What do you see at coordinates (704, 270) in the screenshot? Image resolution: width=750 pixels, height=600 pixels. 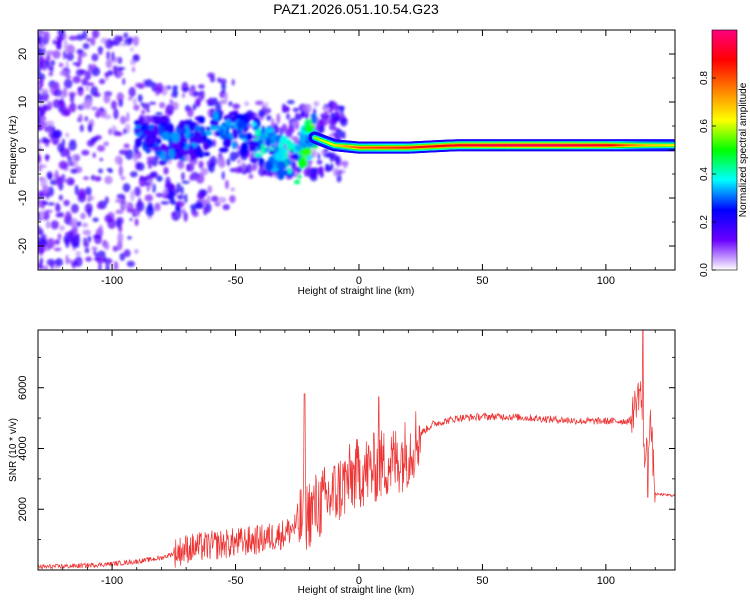 I see `colorbar-tick-label: 0.0` at bounding box center [704, 270].